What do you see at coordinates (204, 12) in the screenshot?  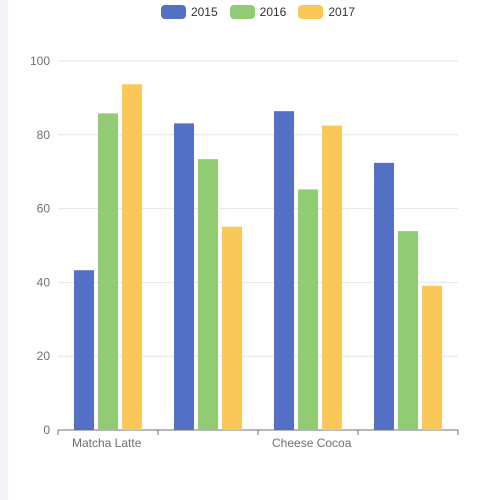 I see `legend-label-2015: 2015` at bounding box center [204, 12].